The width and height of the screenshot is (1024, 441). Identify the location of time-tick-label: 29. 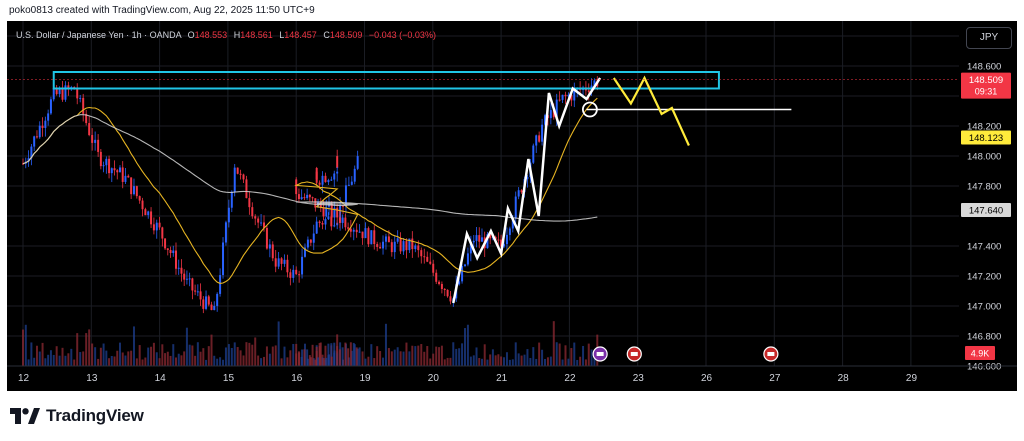
(912, 378).